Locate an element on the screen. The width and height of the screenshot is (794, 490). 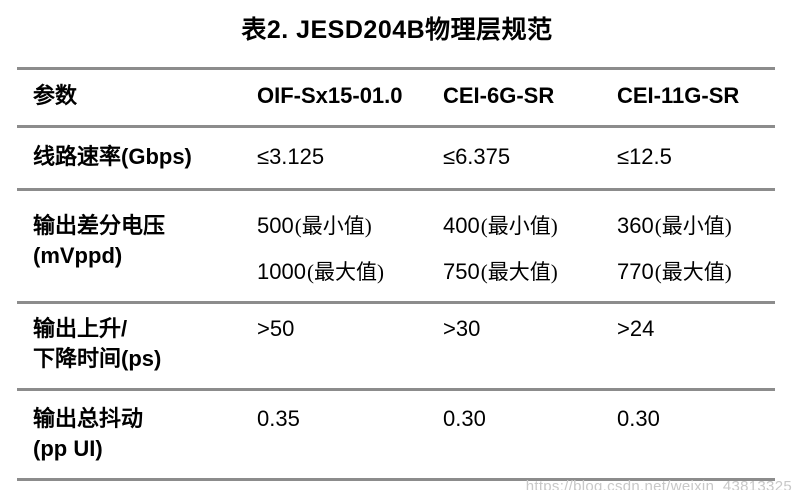
value-line: 500(最小值) is located at coordinates (350, 226).